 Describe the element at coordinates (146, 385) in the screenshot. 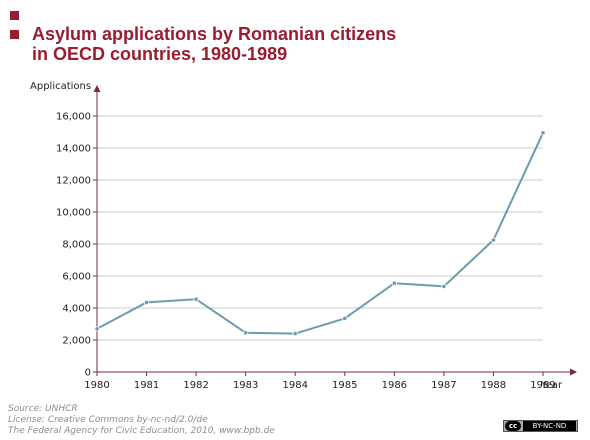

I see `x-tick-label: 1981` at that location.